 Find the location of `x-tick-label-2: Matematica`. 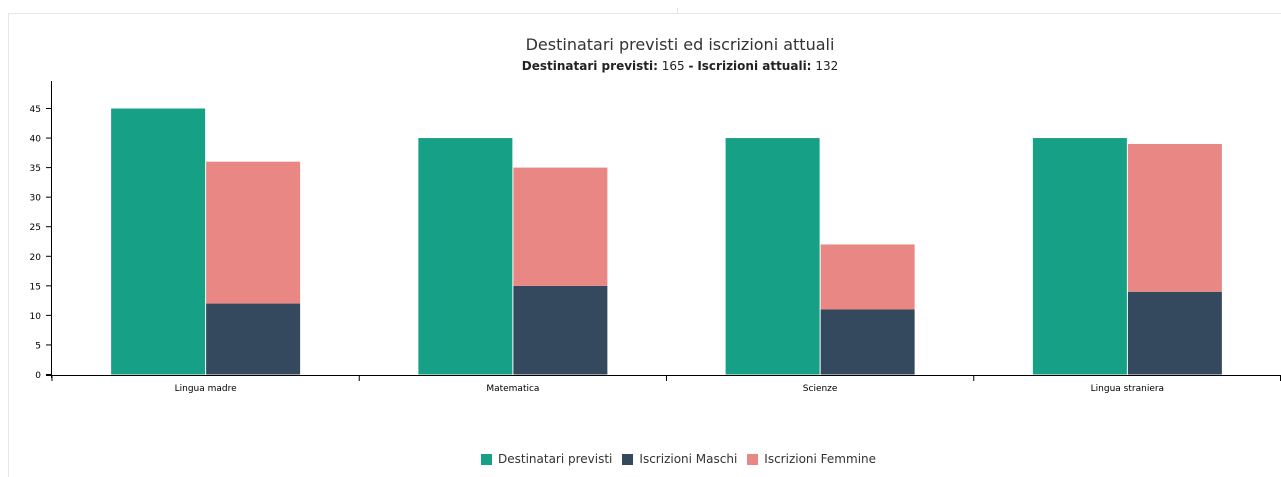

x-tick-label-2: Matematica is located at coordinates (512, 389).